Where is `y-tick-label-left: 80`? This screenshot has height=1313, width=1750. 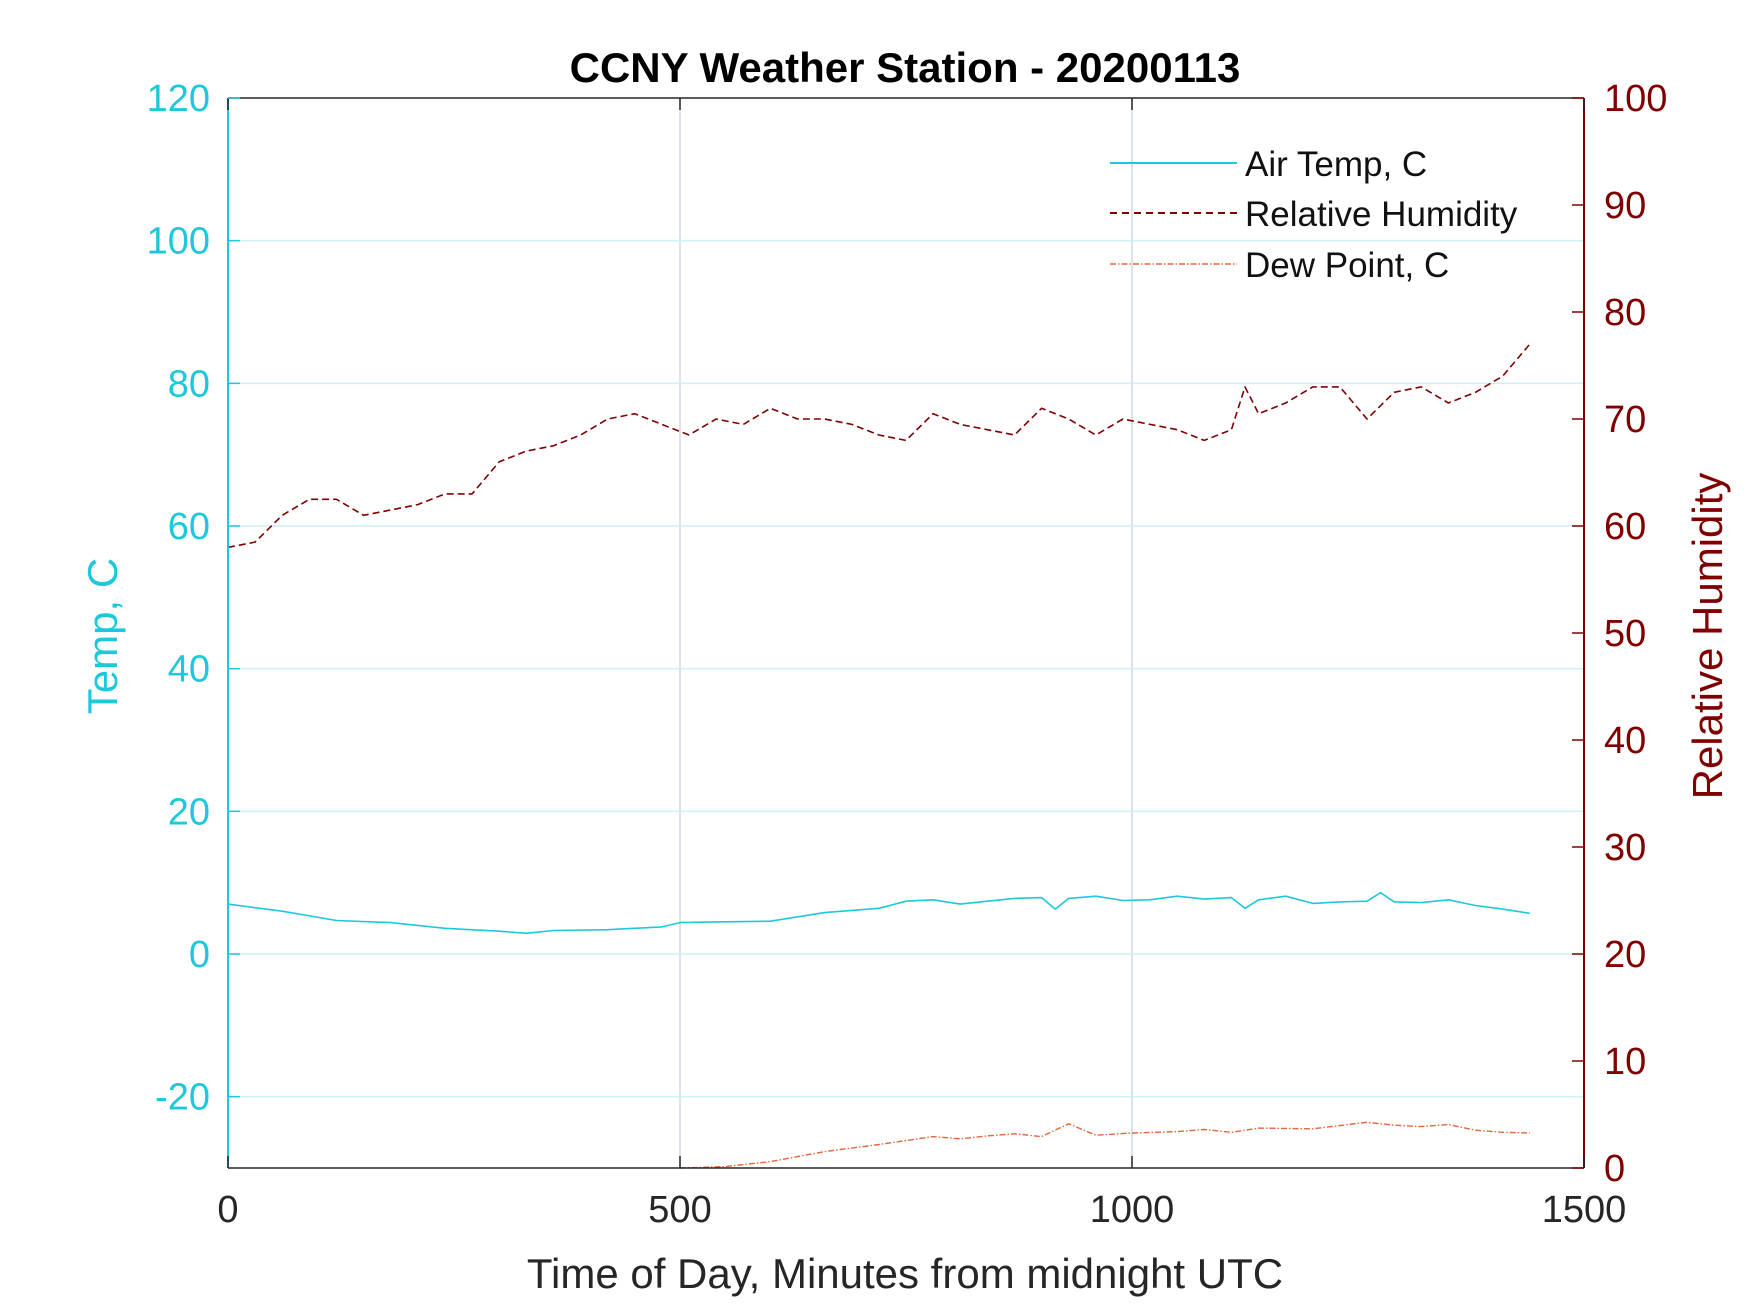 y-tick-label-left: 80 is located at coordinates (189, 384).